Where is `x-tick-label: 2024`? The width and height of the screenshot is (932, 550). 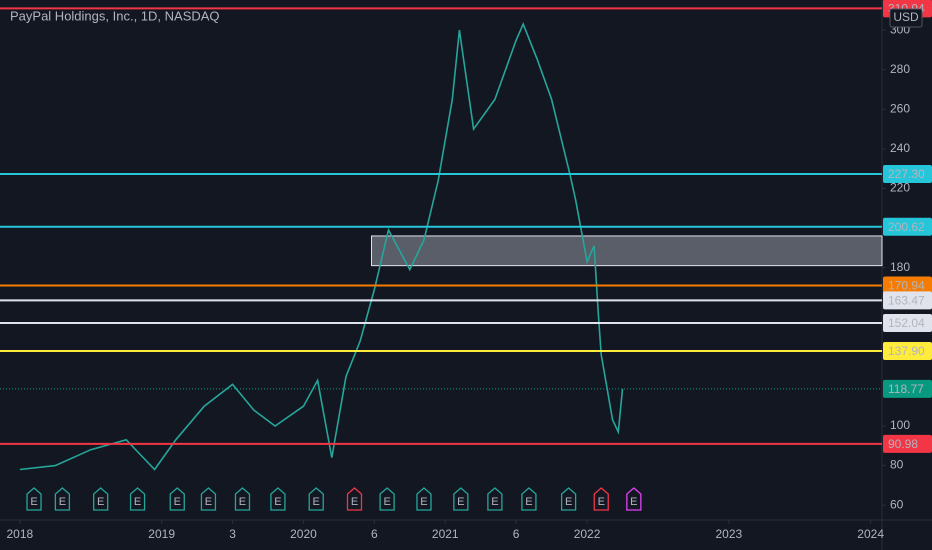 x-tick-label: 2024 is located at coordinates (870, 534).